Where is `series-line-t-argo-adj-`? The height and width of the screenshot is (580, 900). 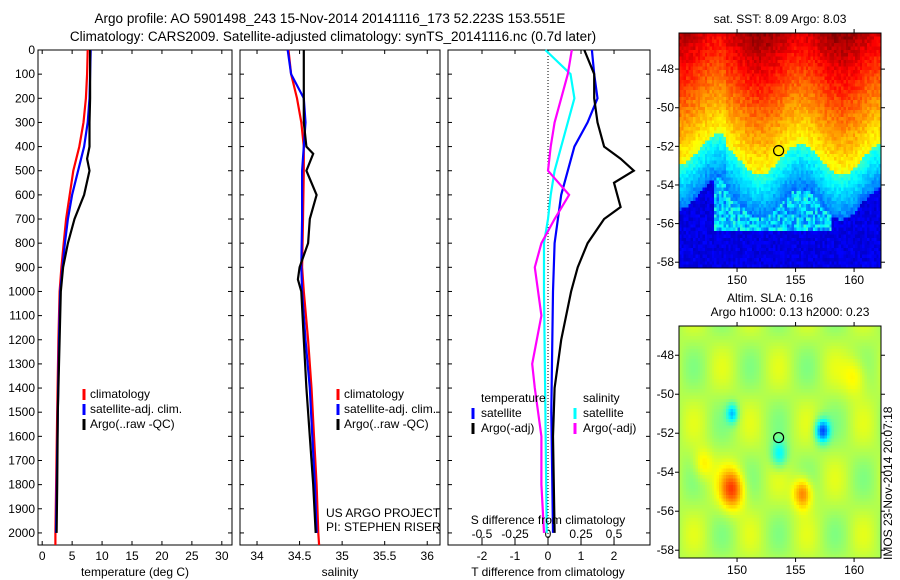 series-line-t-argo-adj- is located at coordinates (593, 291).